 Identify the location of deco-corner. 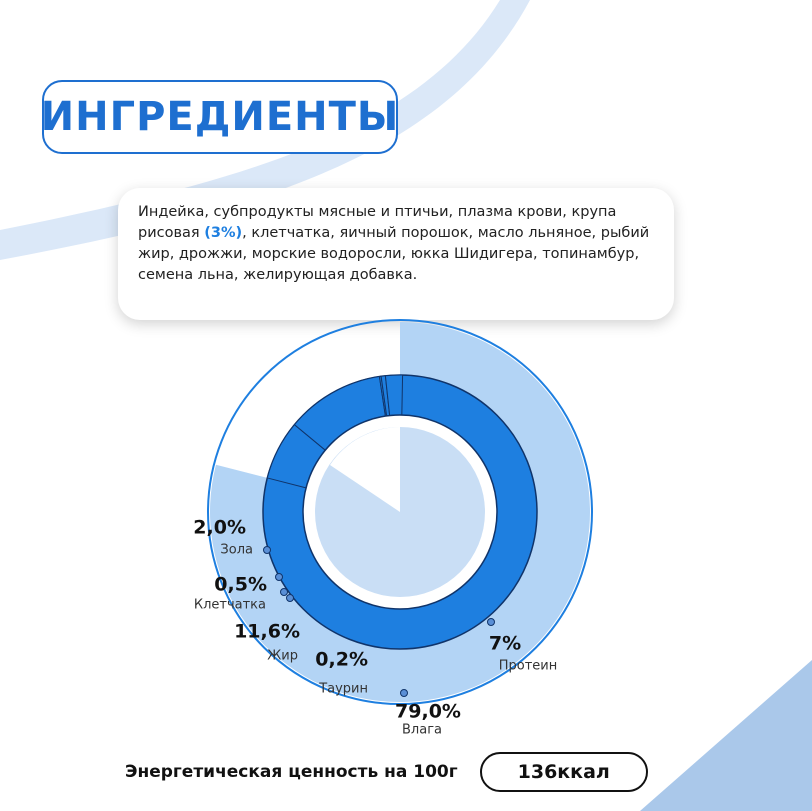
(726, 735).